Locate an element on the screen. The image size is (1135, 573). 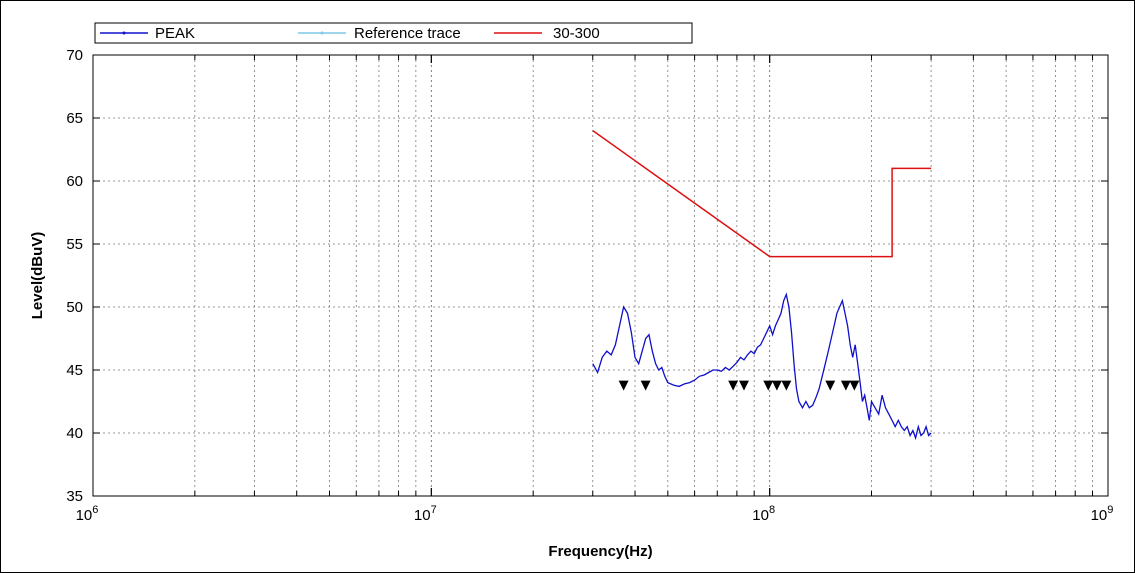
x-tick-label: 10⁹ is located at coordinates (1102, 514).